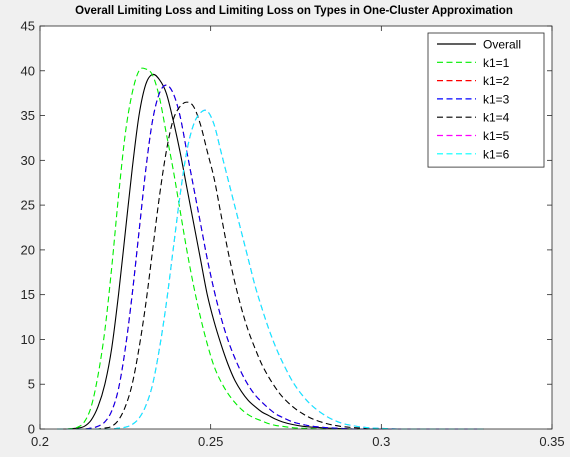 This screenshot has width=570, height=457. I want to click on y-tick-label: 40, so click(28, 70).